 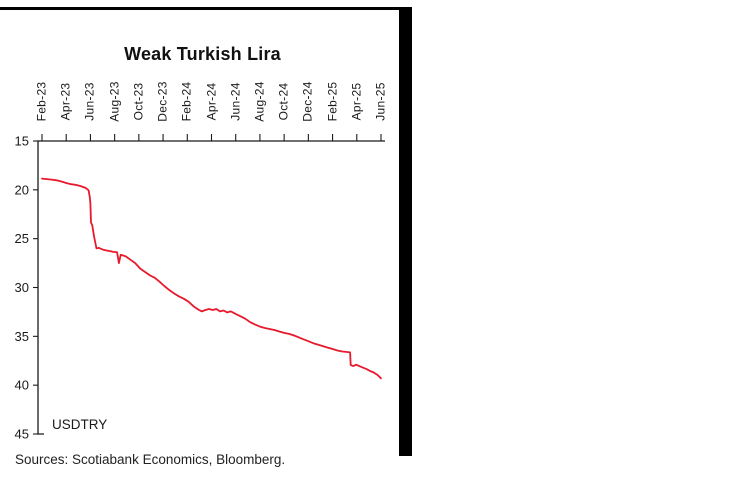 I want to click on y-tick-label: 40, so click(x=22, y=385).